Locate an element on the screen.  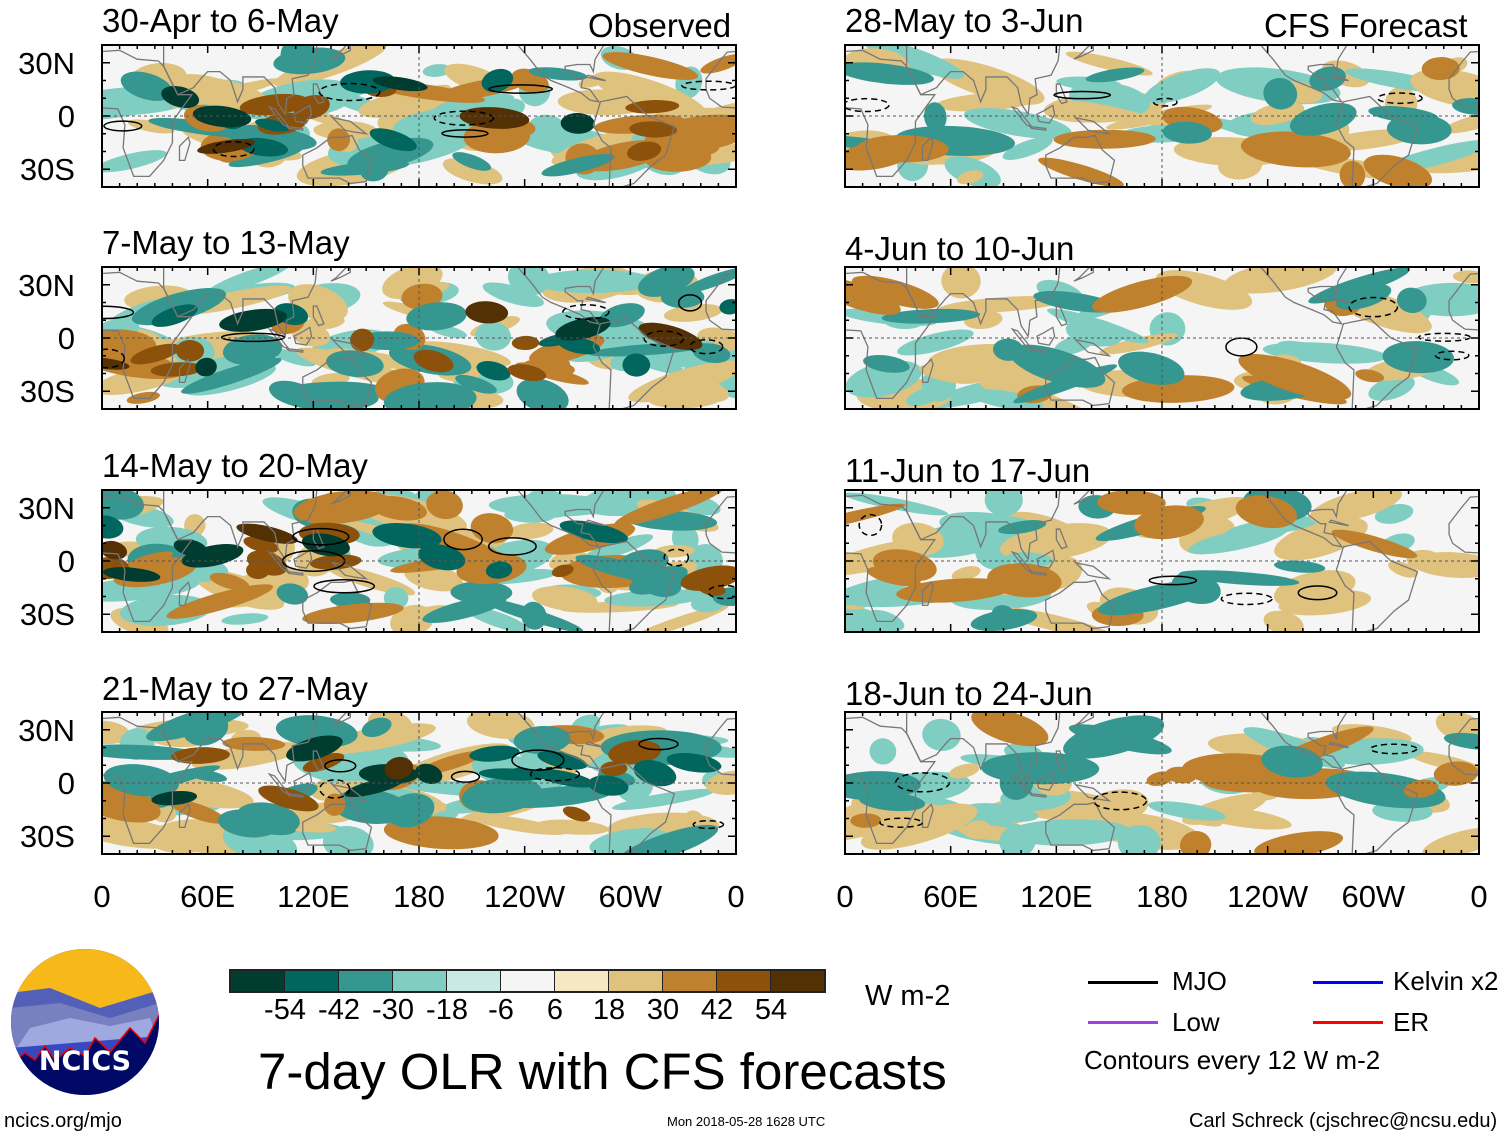
site-link: ncics.org/mjo is located at coordinates (63, 1121).